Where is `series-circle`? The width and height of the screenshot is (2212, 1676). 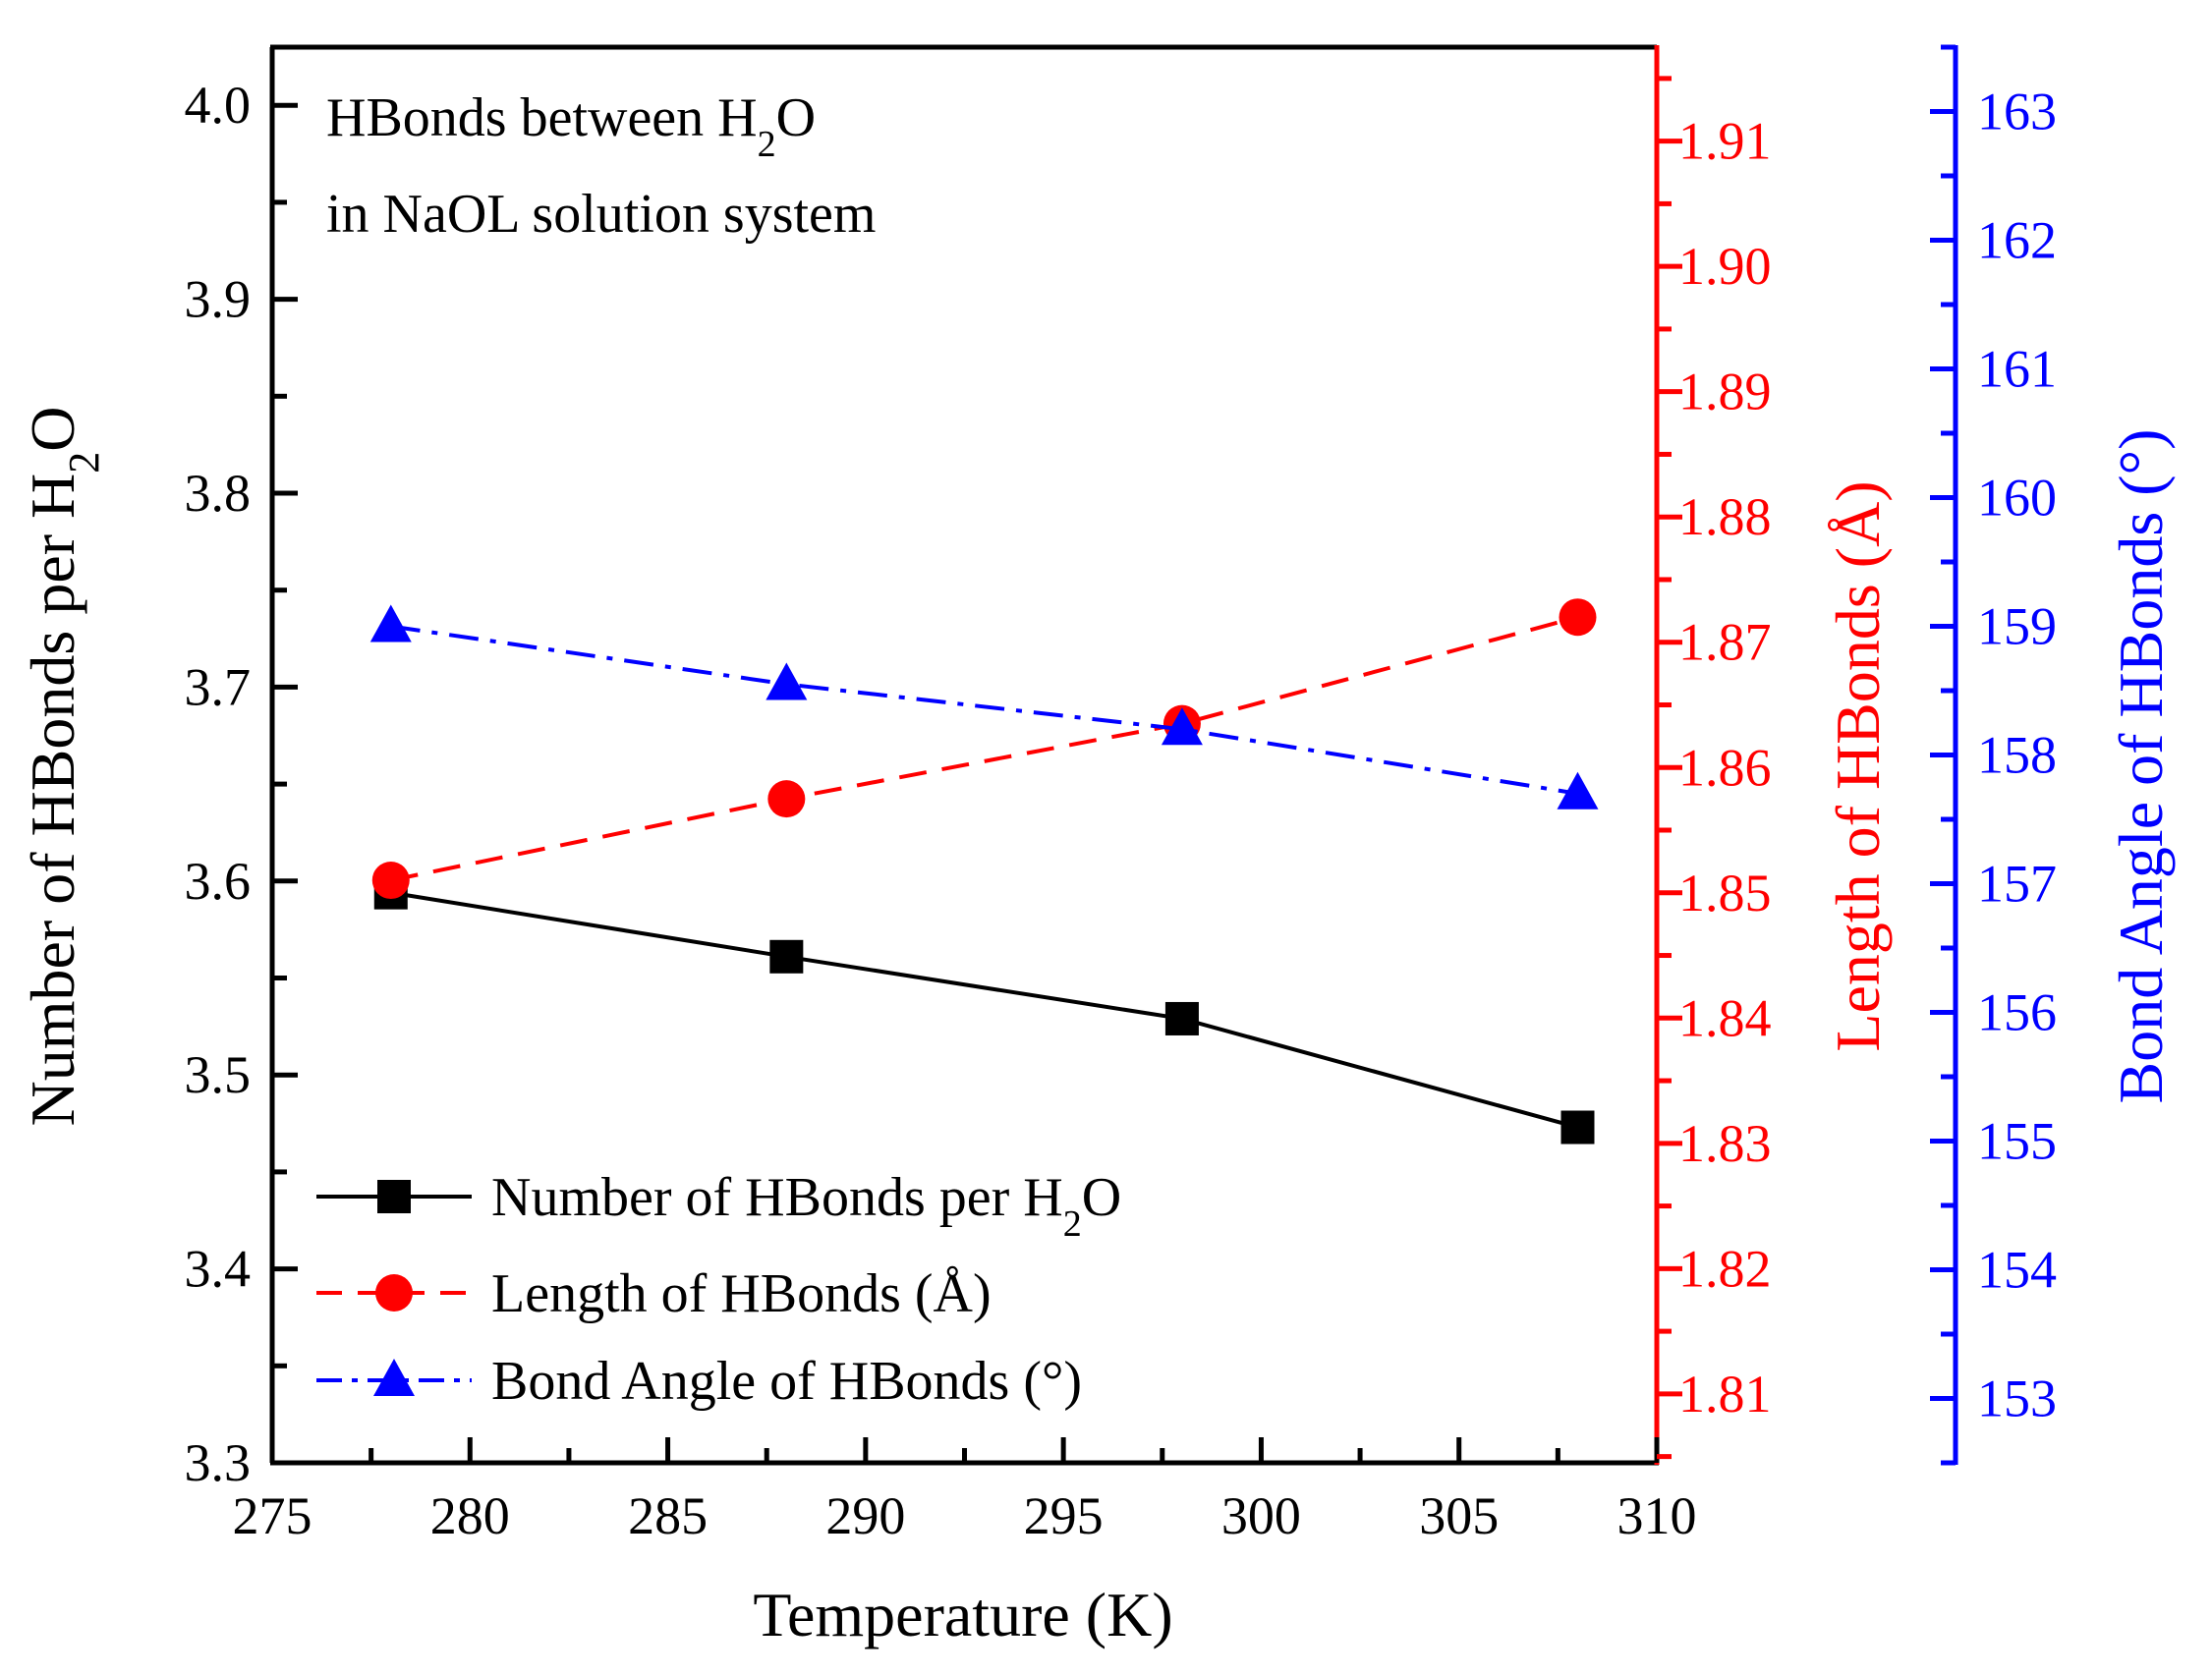 series-circle is located at coordinates (984, 749).